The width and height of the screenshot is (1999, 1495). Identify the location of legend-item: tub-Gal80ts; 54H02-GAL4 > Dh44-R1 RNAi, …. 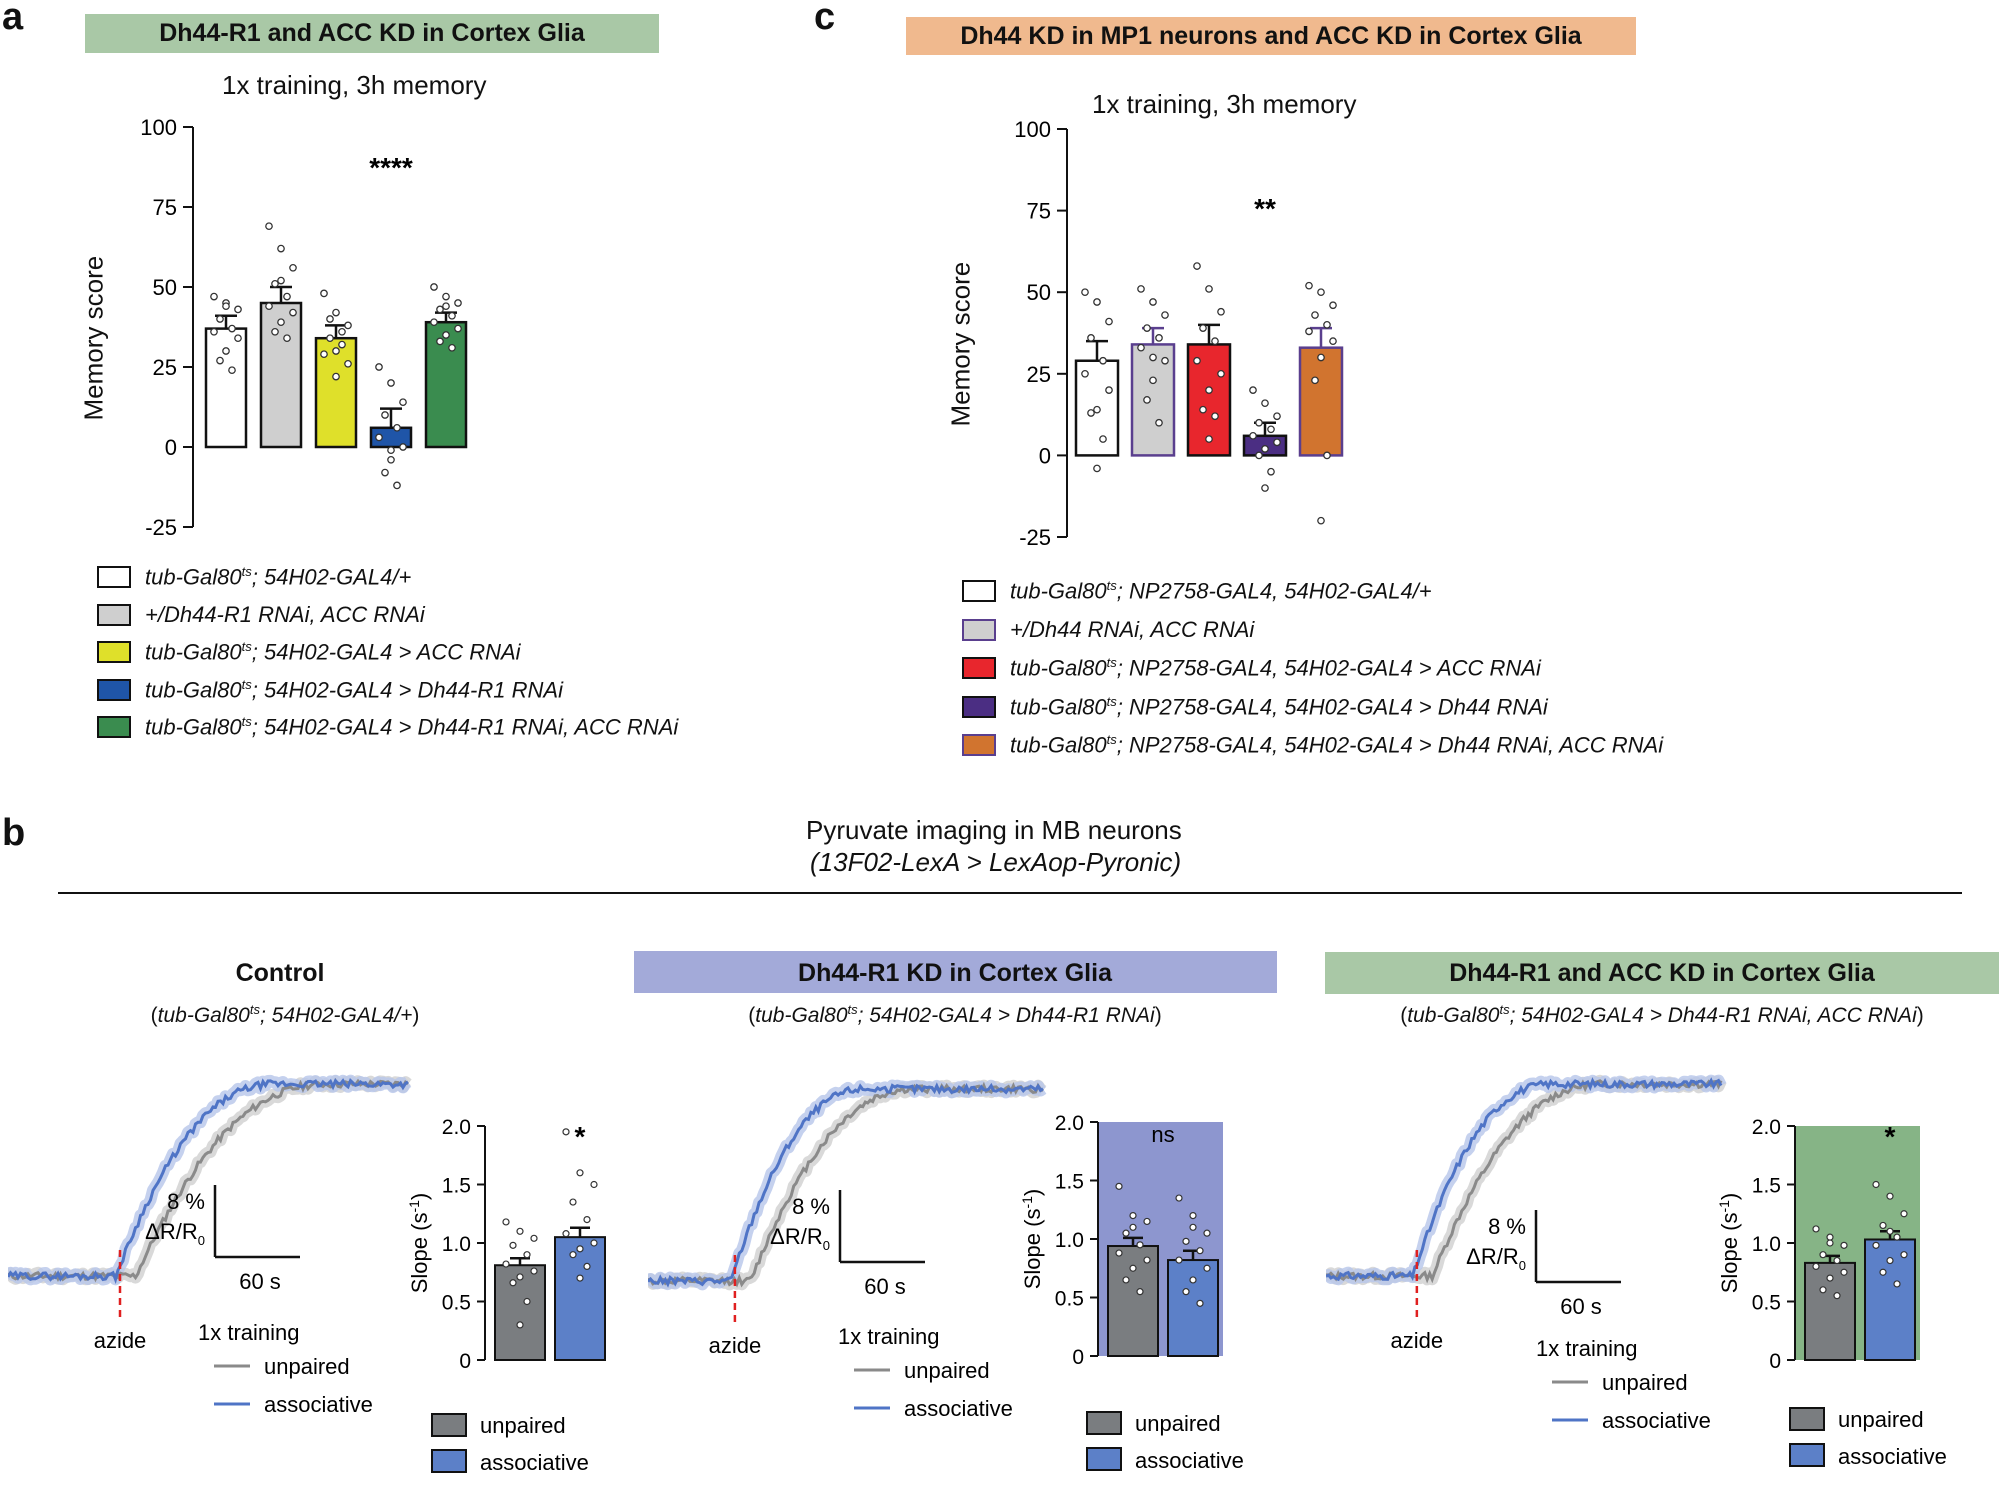
(387, 727).